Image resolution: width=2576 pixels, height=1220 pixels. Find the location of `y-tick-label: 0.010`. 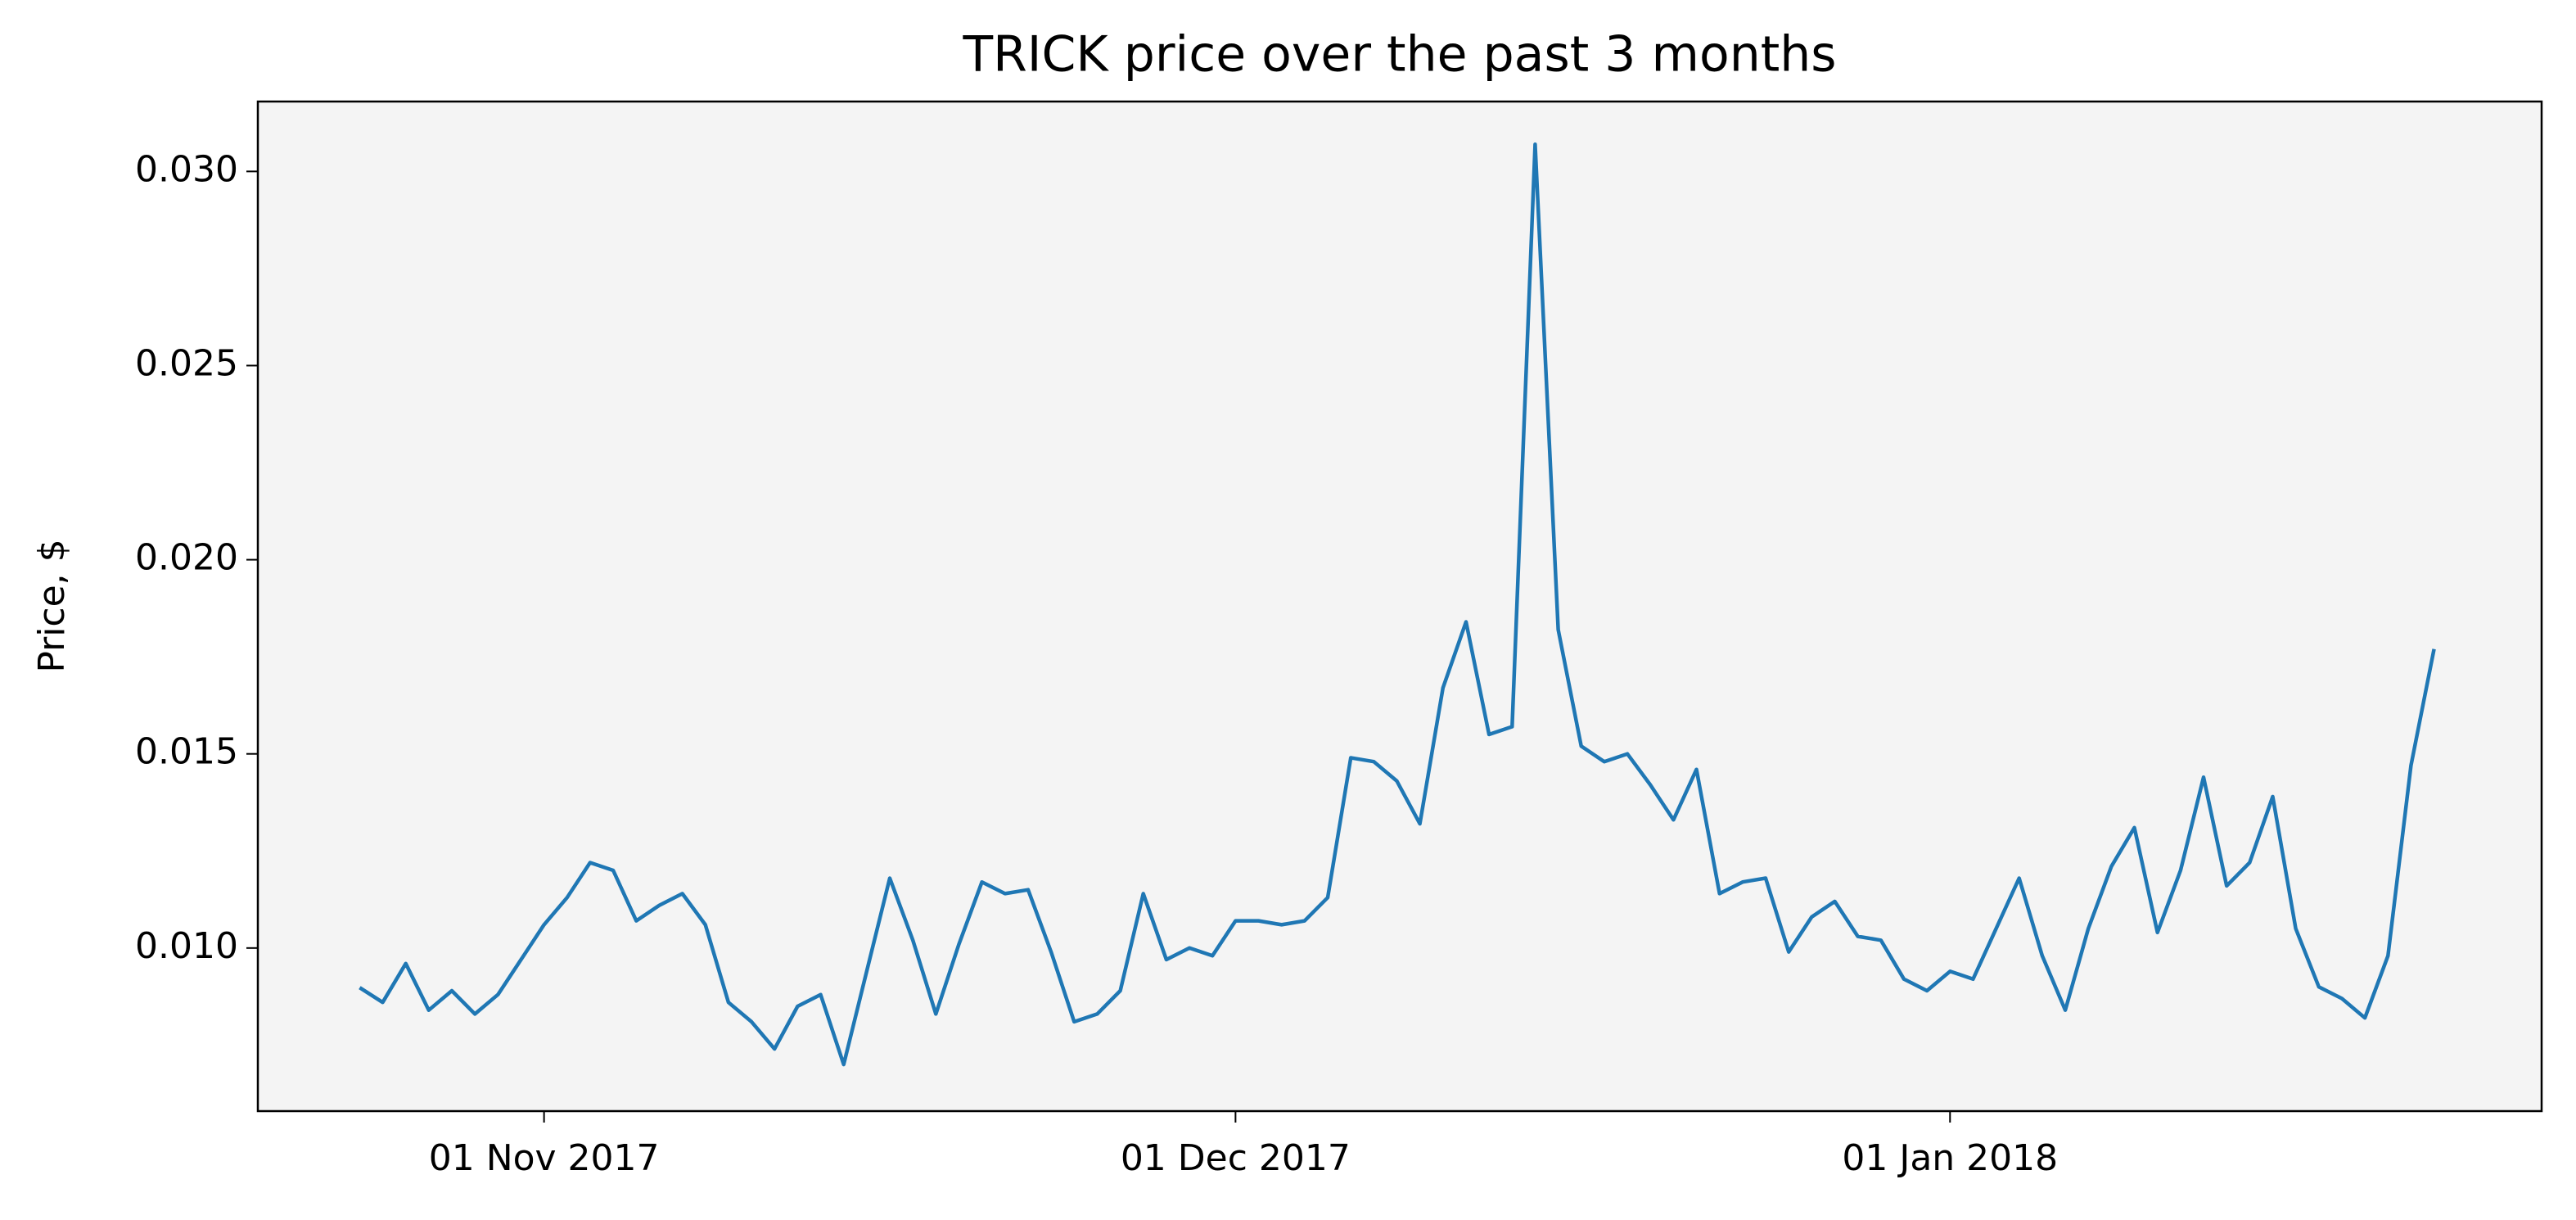

y-tick-label: 0.010 is located at coordinates (186, 946).